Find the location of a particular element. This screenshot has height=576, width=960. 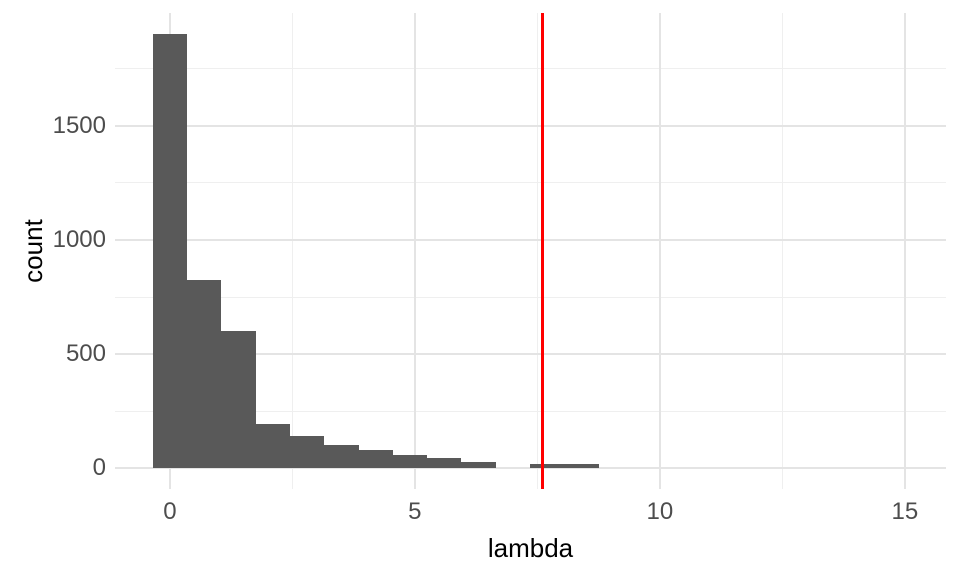

y-axis-title: count is located at coordinates (33, 251).